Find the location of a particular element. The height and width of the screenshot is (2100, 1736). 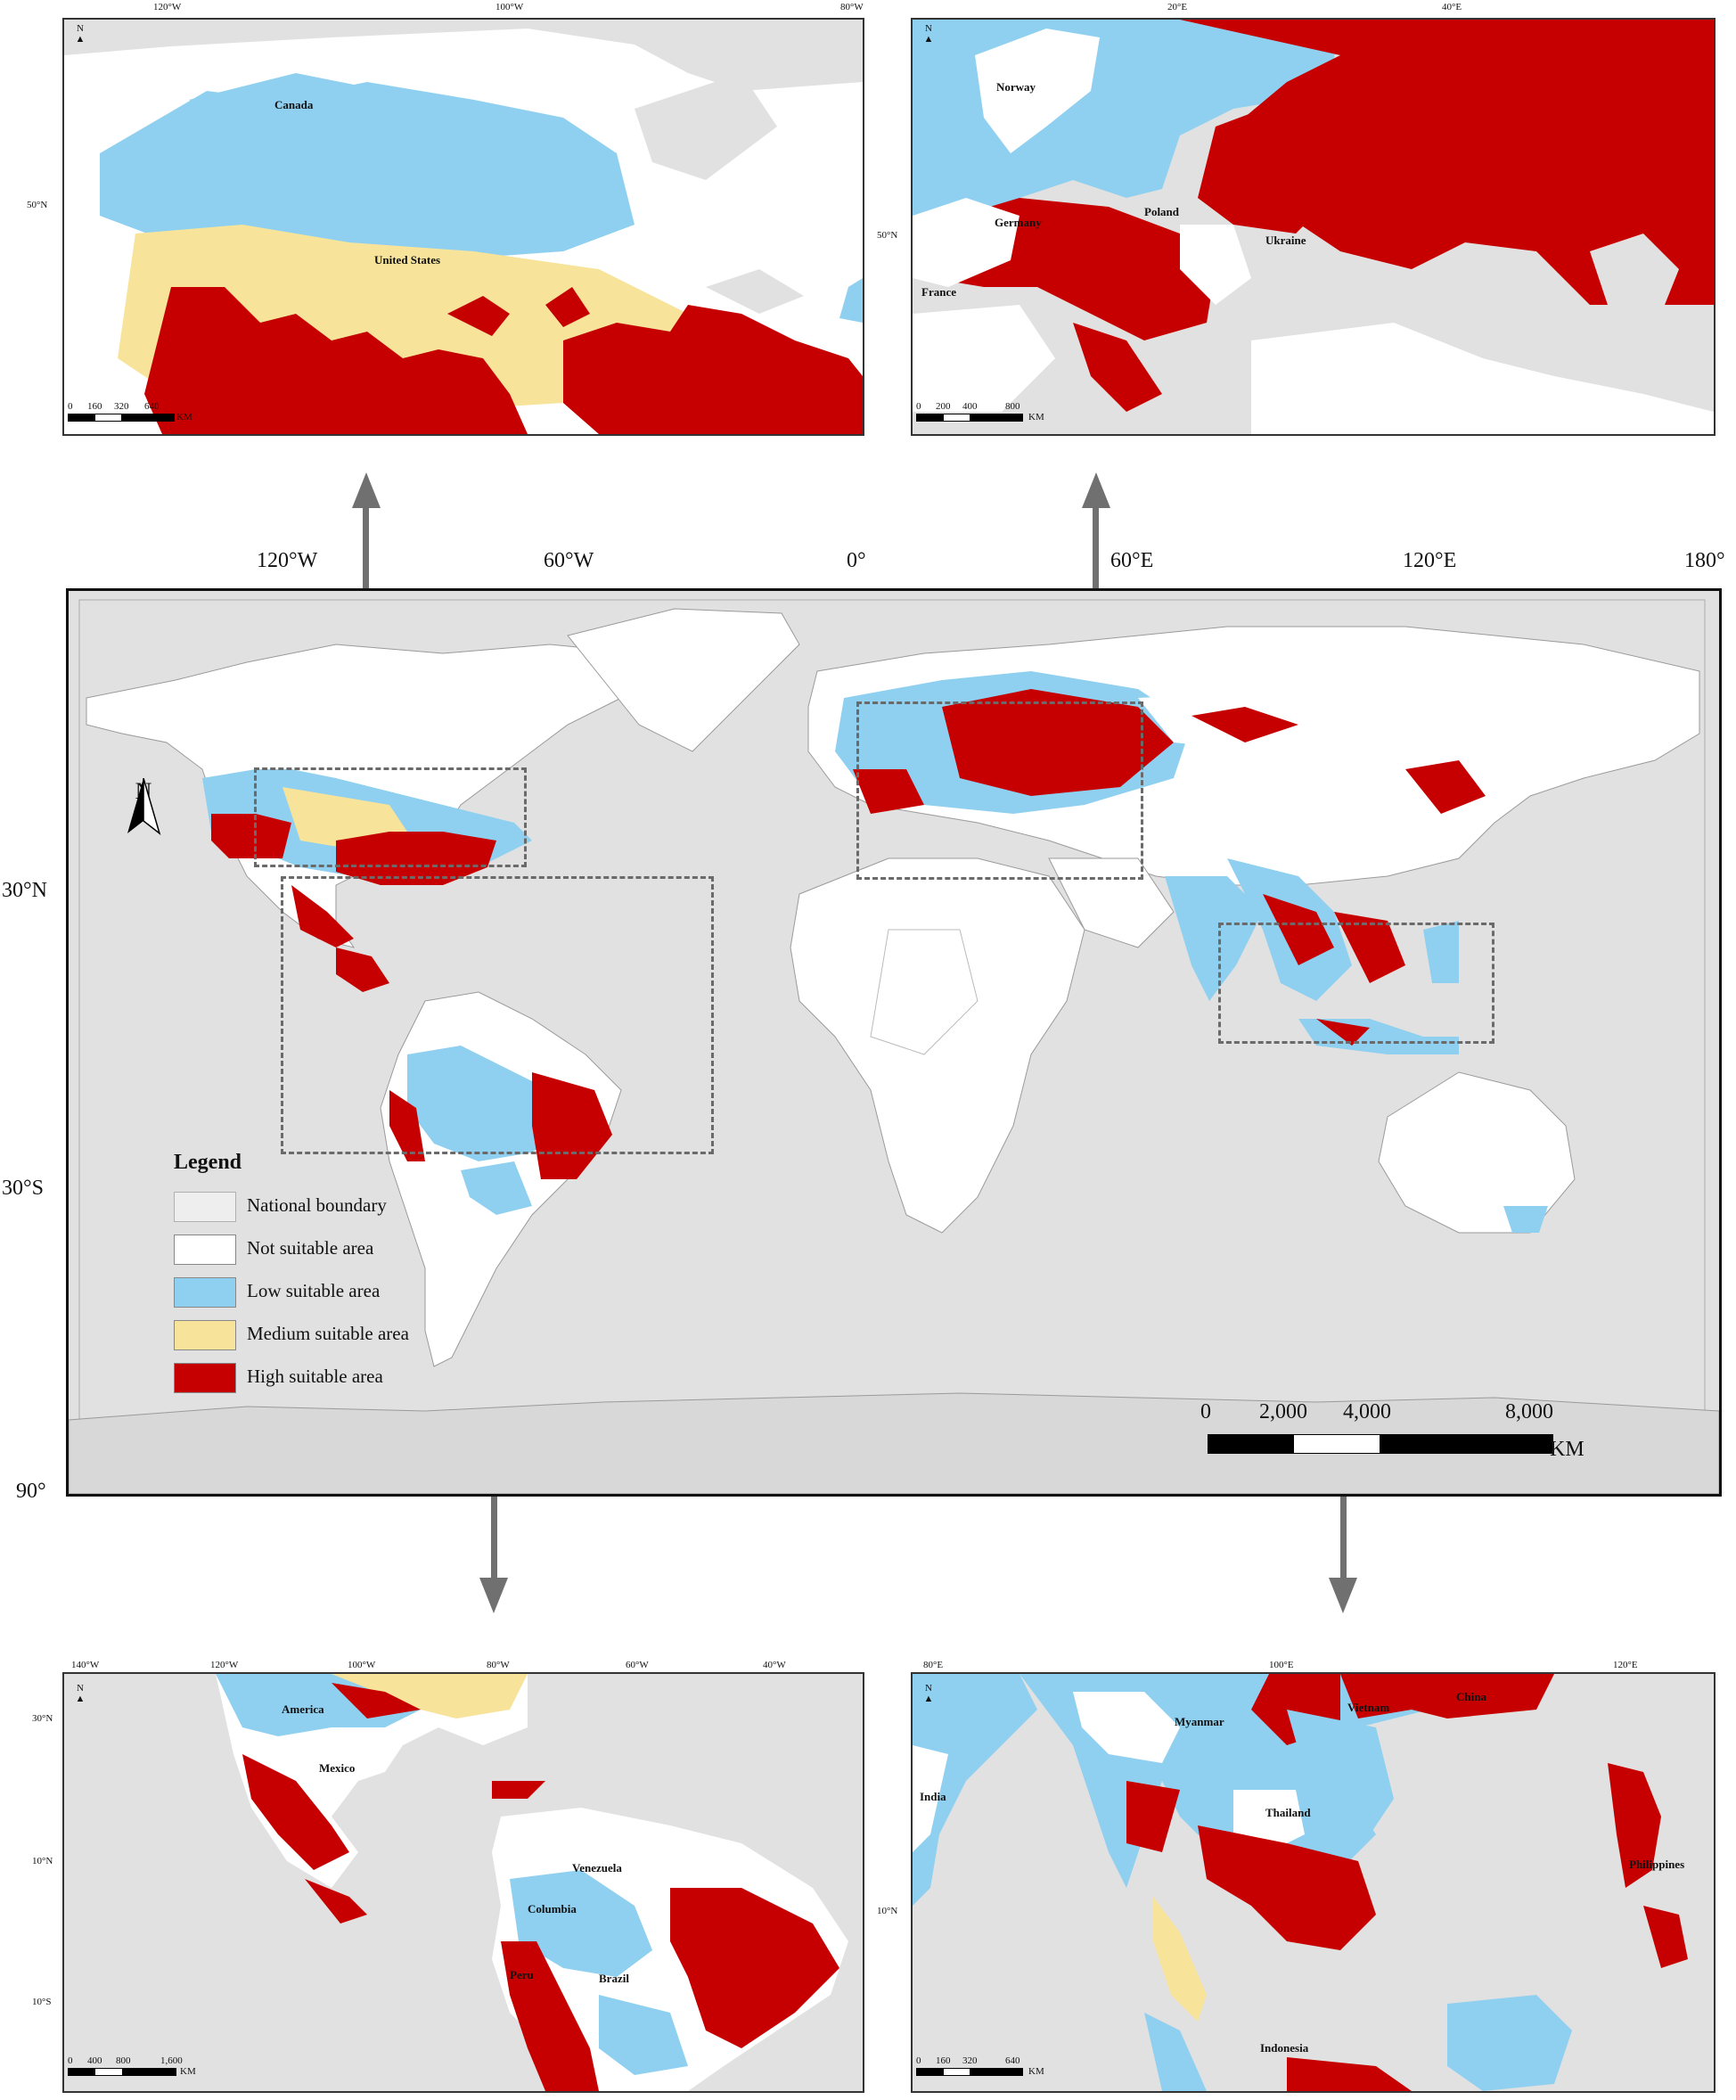

na-scale-320: 320 is located at coordinates (121, 406).